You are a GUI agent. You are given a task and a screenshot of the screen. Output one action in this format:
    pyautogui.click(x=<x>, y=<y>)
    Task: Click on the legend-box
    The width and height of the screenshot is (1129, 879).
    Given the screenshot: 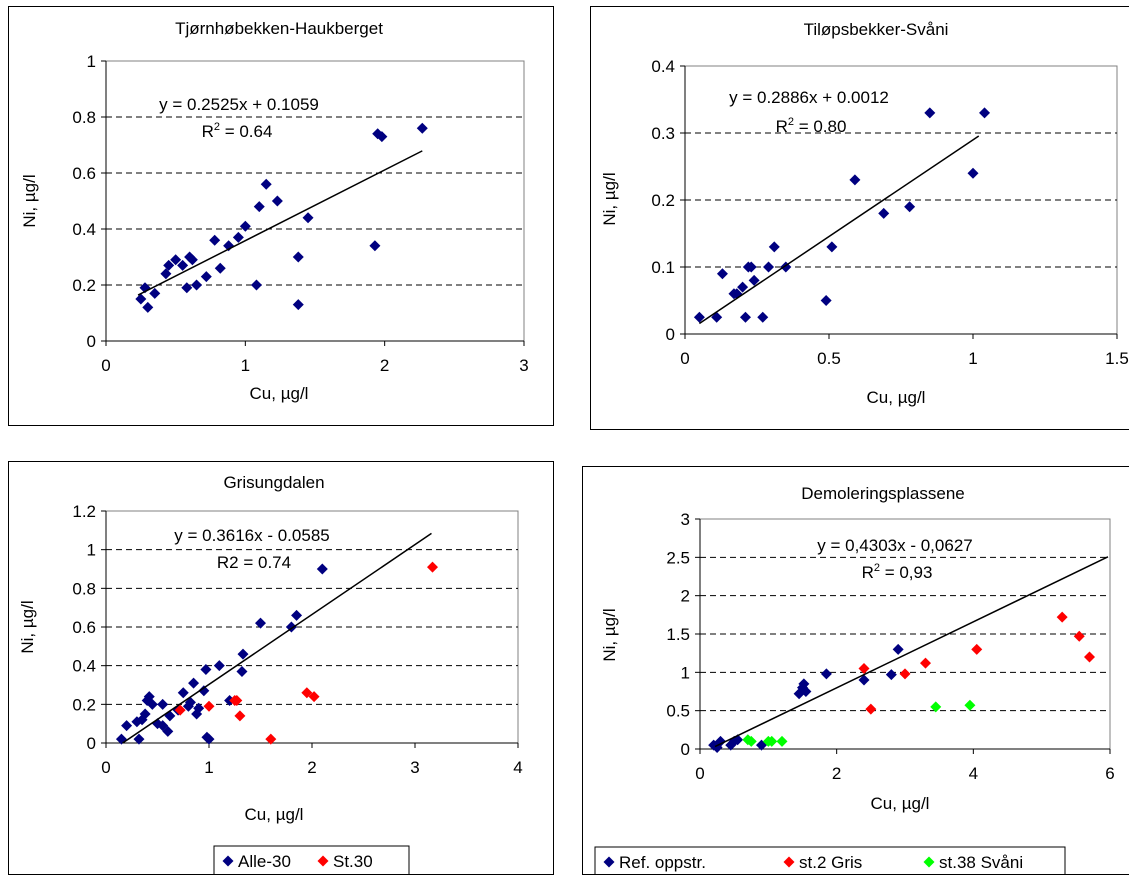 What is the action you would take?
    pyautogui.click(x=830, y=862)
    